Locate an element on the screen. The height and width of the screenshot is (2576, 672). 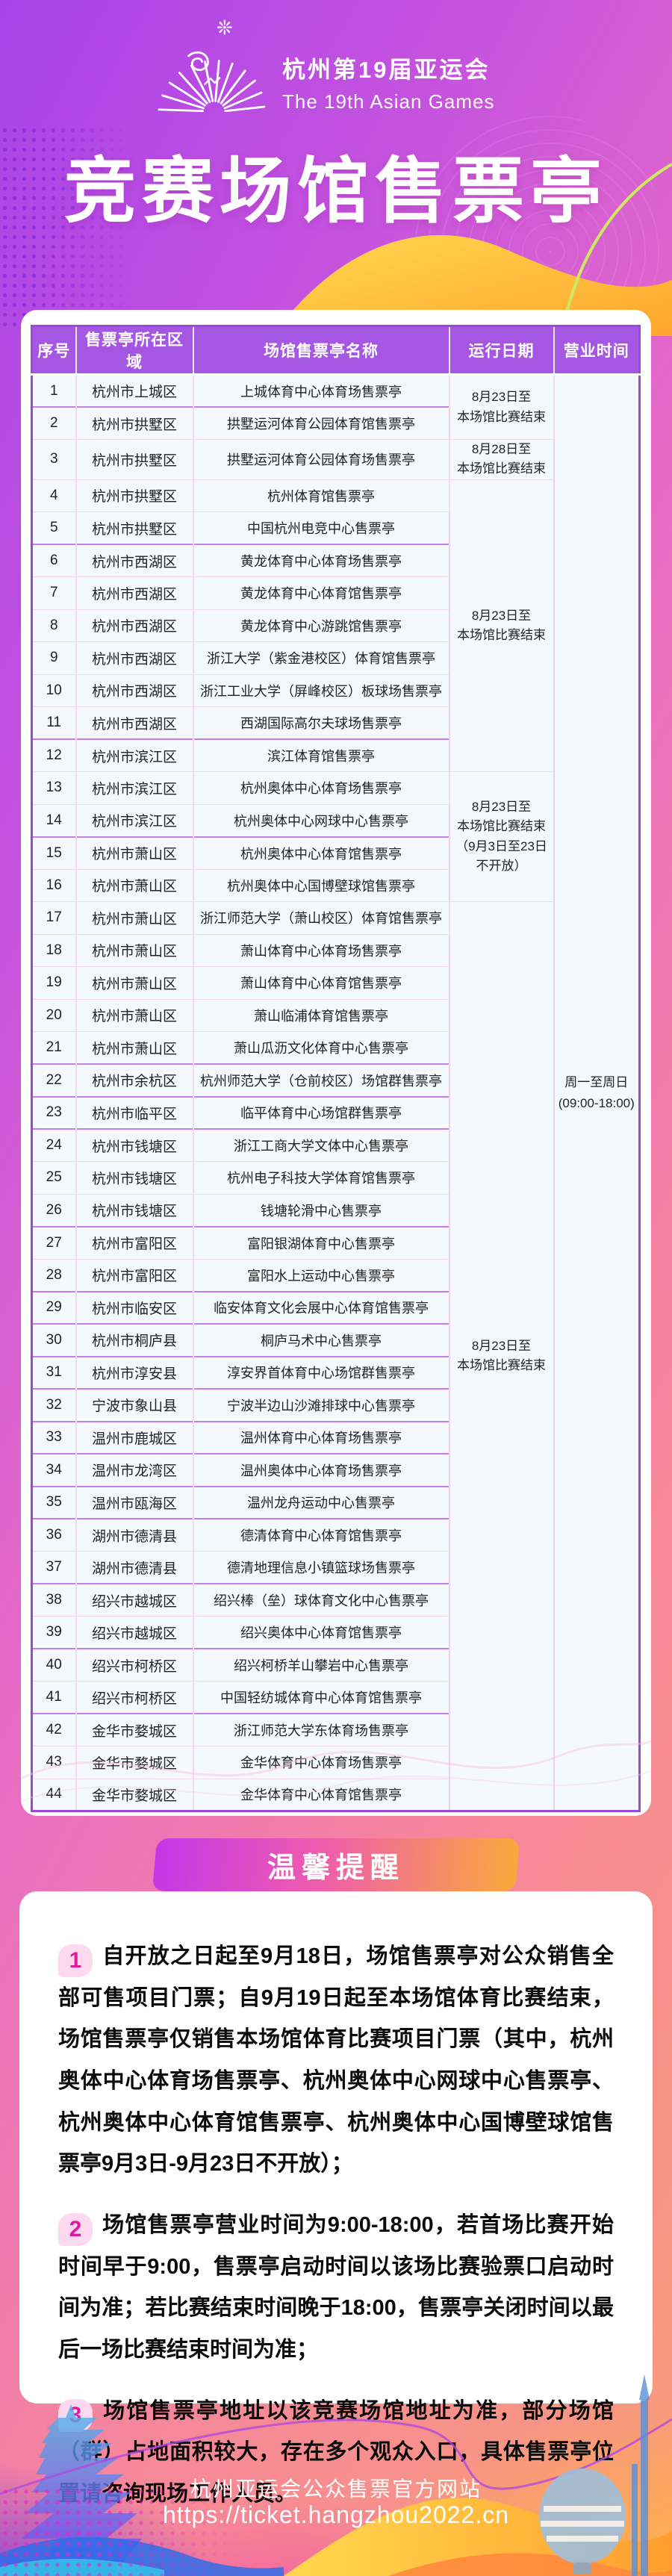
table-row: 8 杭州市西湖区 黄龙体育中心游跳馆售票亭 is located at coordinates (335, 625).